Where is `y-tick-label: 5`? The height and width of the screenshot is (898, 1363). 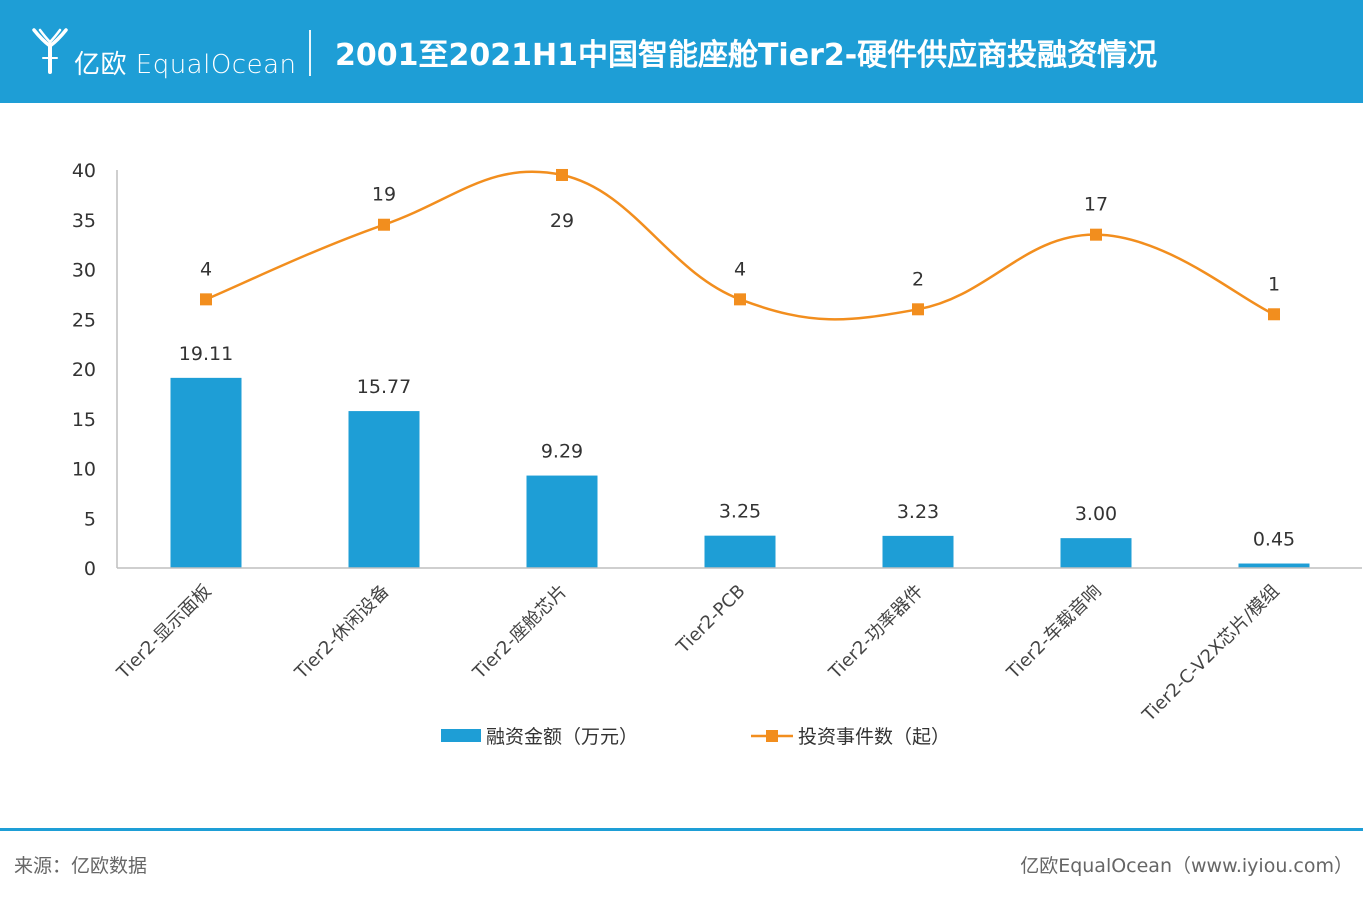 y-tick-label: 5 is located at coordinates (90, 519).